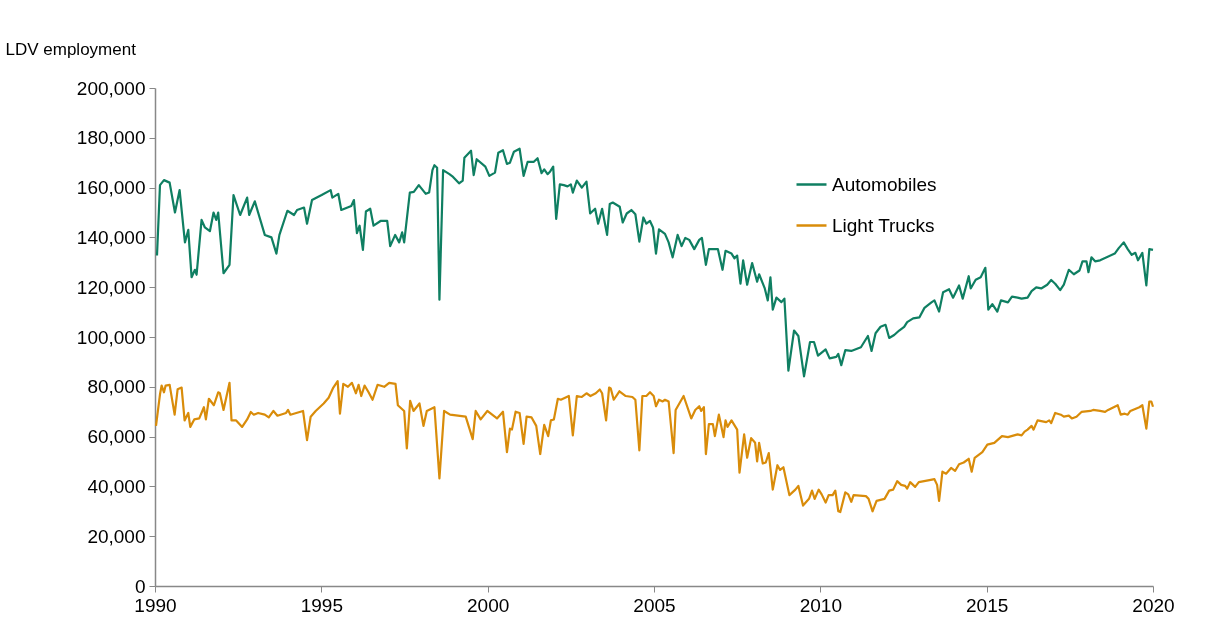  Describe the element at coordinates (488, 605) in the screenshot. I see `x-tick-label: 2000` at that location.